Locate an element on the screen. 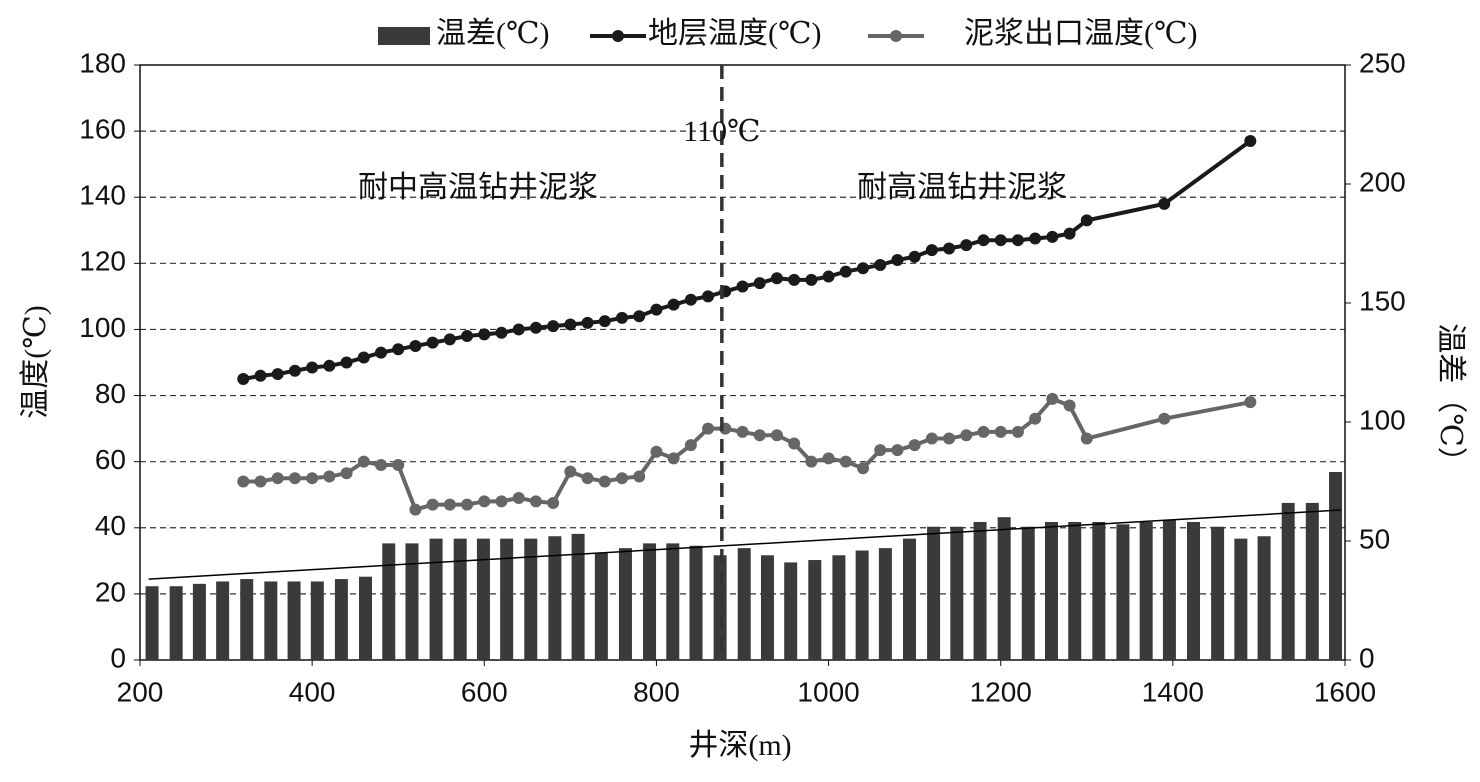 This screenshot has width=1480, height=782. y2-tick-label: 50 is located at coordinates (1374, 538).